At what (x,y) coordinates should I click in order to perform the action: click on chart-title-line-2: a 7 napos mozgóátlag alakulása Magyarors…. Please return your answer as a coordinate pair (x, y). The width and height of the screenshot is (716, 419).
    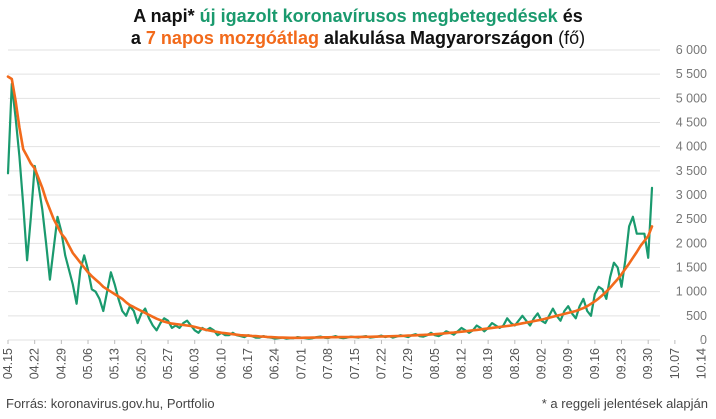
    Looking at the image, I should click on (358, 38).